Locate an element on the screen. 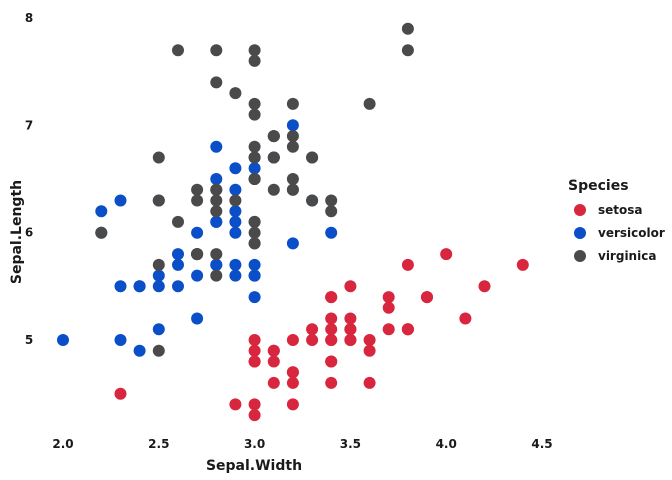  x-tick-label: 4.5 is located at coordinates (541, 444).